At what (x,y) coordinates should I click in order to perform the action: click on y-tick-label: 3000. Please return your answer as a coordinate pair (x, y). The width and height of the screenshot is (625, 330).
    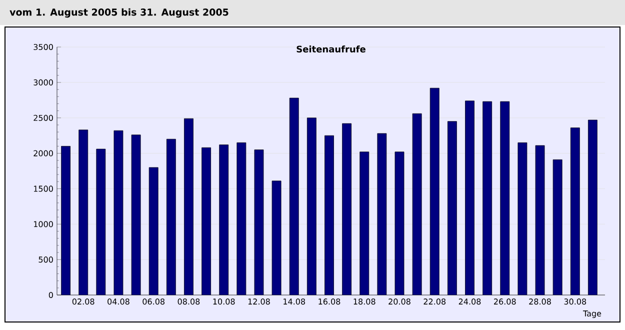
    Looking at the image, I should click on (43, 82).